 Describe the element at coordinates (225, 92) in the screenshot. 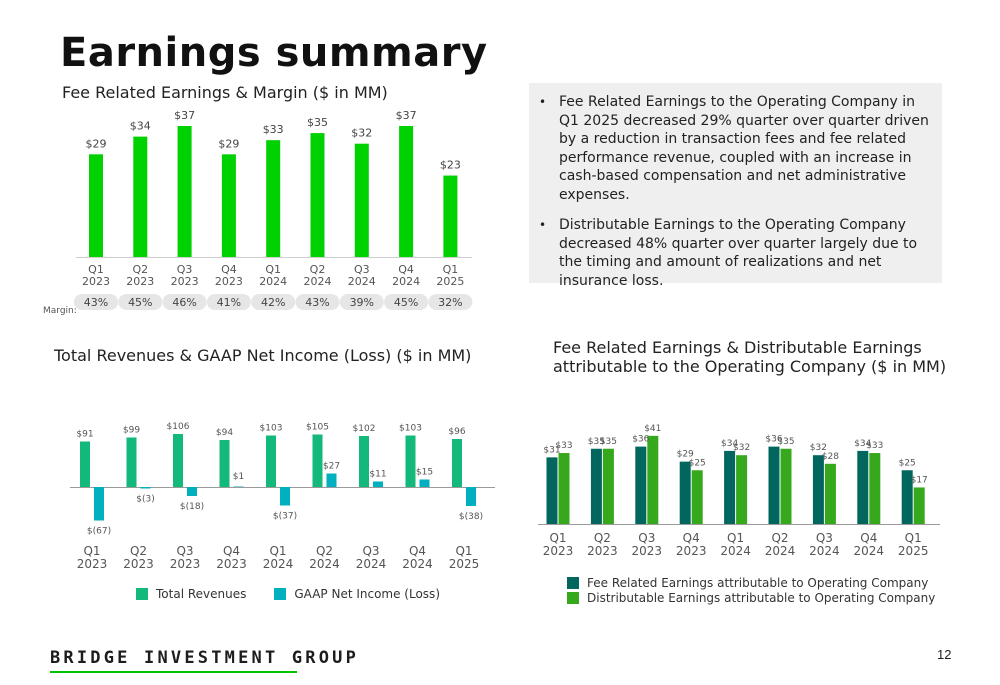

I see `fre-margin-chart-title: Fee Related Earnings & Margin ($ in MM)` at that location.